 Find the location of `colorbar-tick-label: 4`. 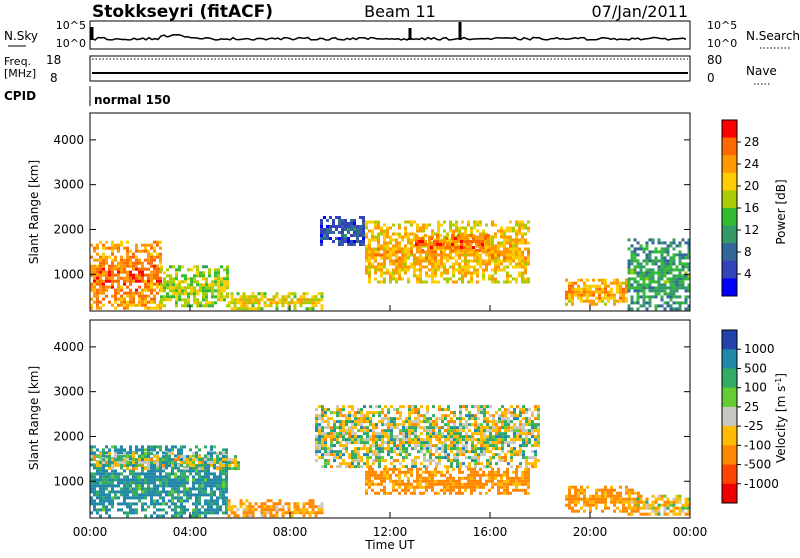

colorbar-tick-label: 4 is located at coordinates (748, 274).